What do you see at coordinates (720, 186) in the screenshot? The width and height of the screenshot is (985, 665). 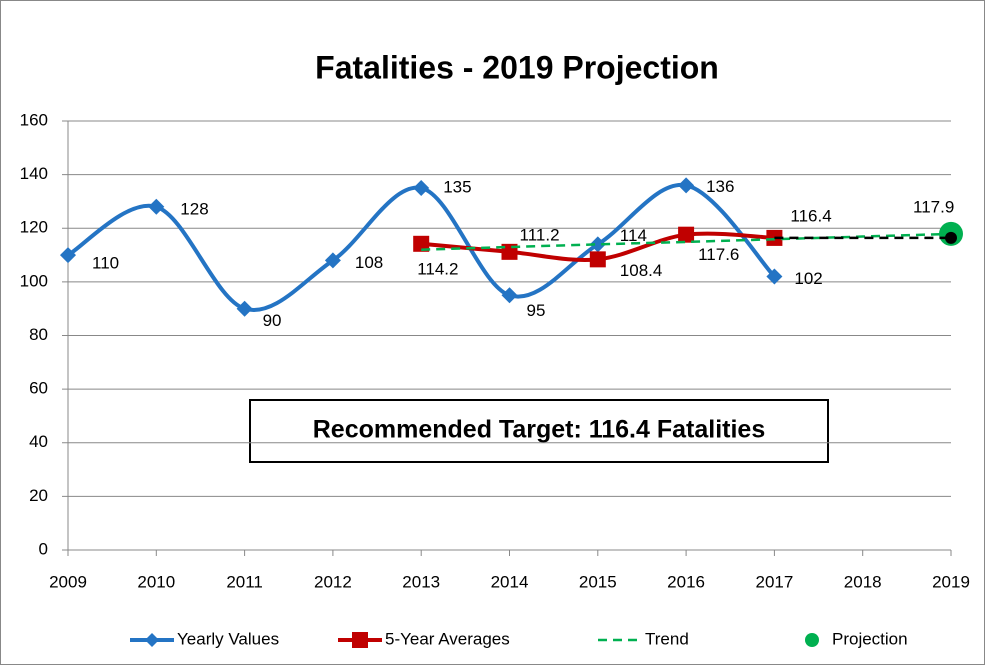 I see `data-label: 136` at bounding box center [720, 186].